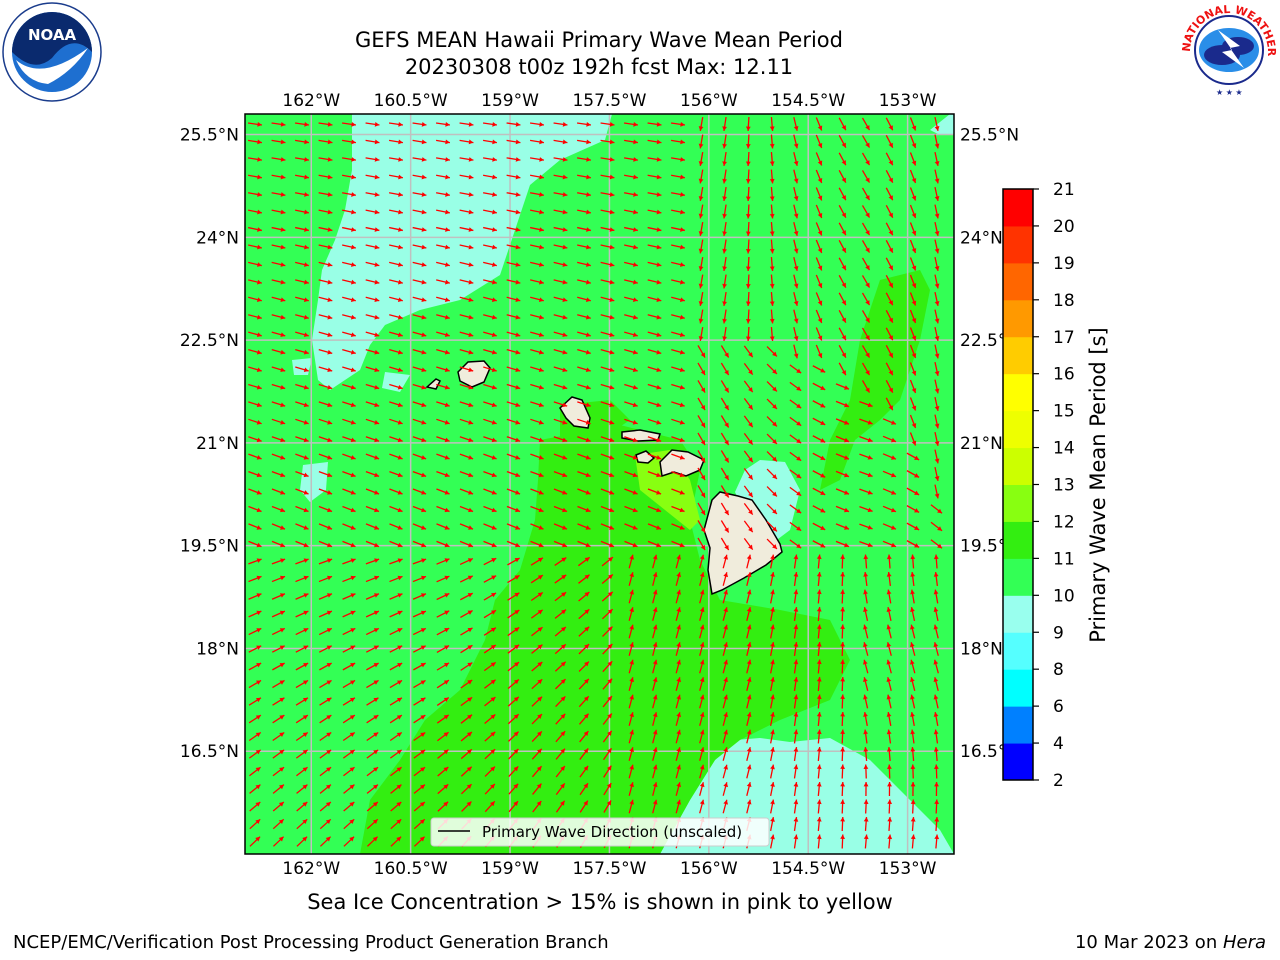  What do you see at coordinates (1064, 375) in the screenshot?
I see `colorbar-tick: 16` at bounding box center [1064, 375].